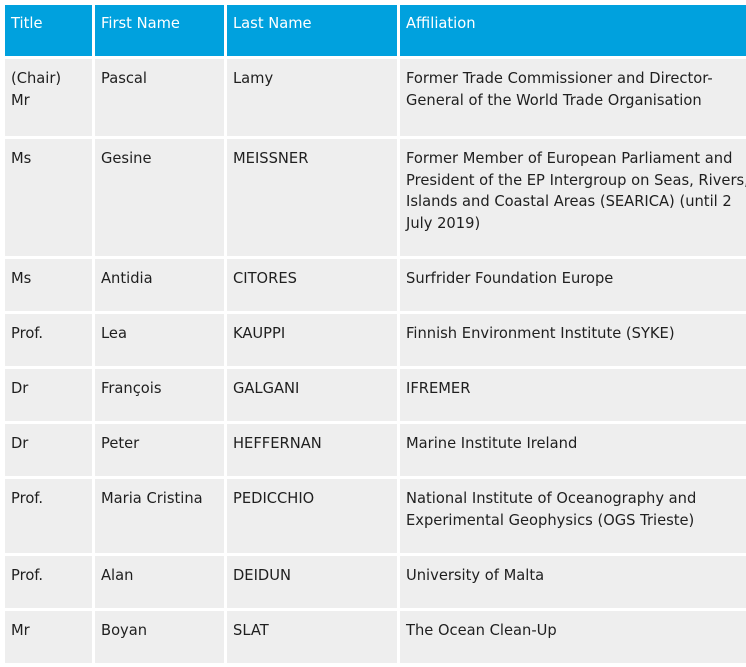 This screenshot has width=746, height=667. I want to click on header-last-name: Last Name, so click(312, 30).